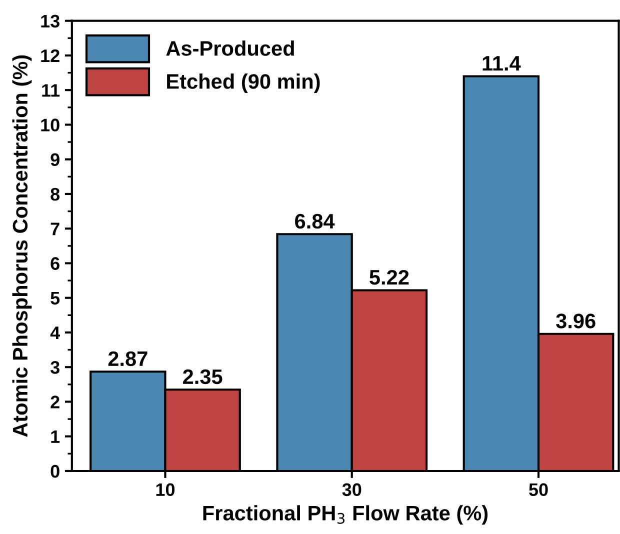 The image size is (620, 534). Describe the element at coordinates (51, 90) in the screenshot. I see `y-tick-label: 11` at that location.